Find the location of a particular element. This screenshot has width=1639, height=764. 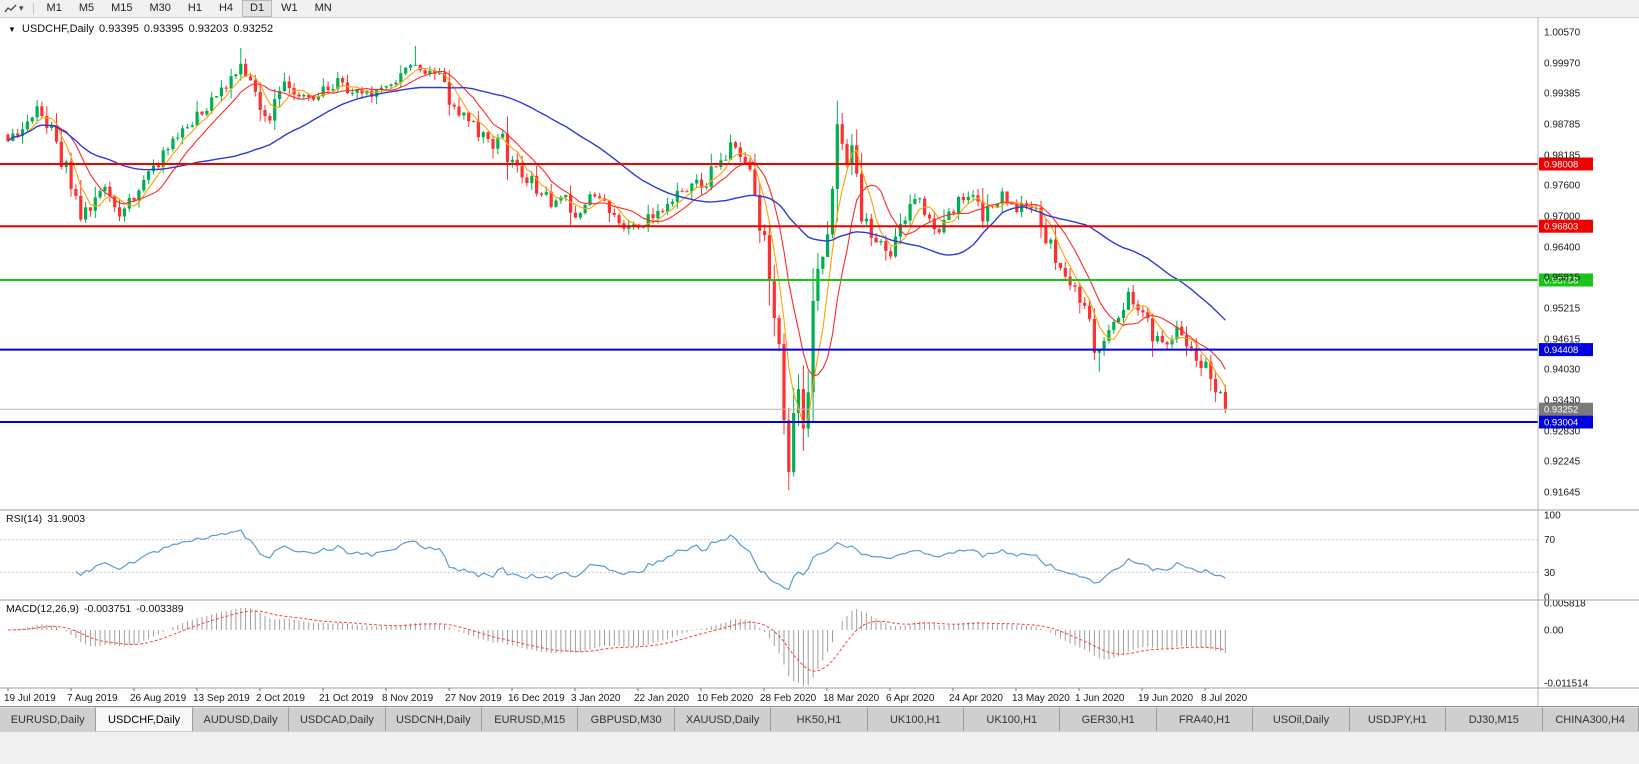

macd-name: MACD(12,26,9) is located at coordinates (42, 609).